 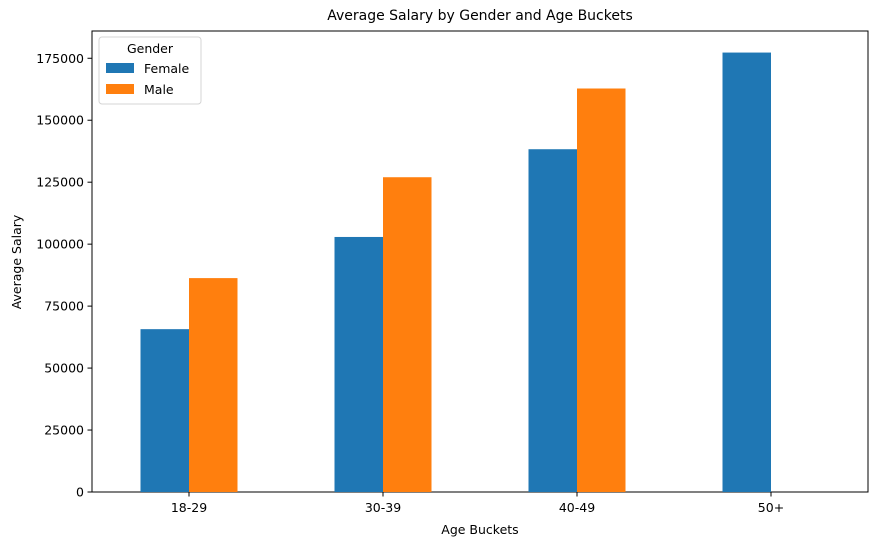 I want to click on y-tick-label: 100000, so click(x=60, y=244).